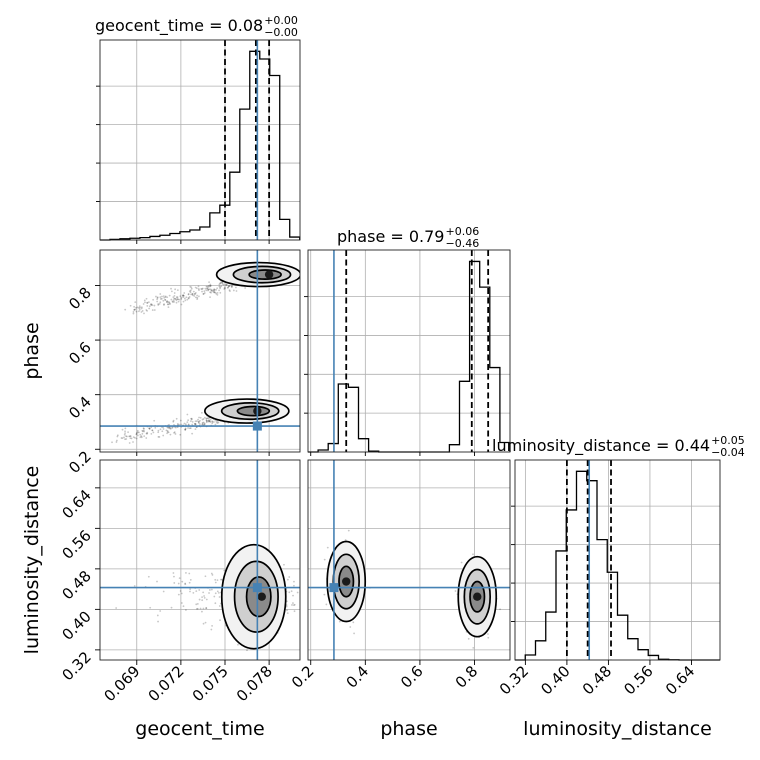 Image resolution: width=760 pixels, height=760 pixels. Describe the element at coordinates (210, 683) in the screenshot. I see `x-tick-label: 0.075` at that location.